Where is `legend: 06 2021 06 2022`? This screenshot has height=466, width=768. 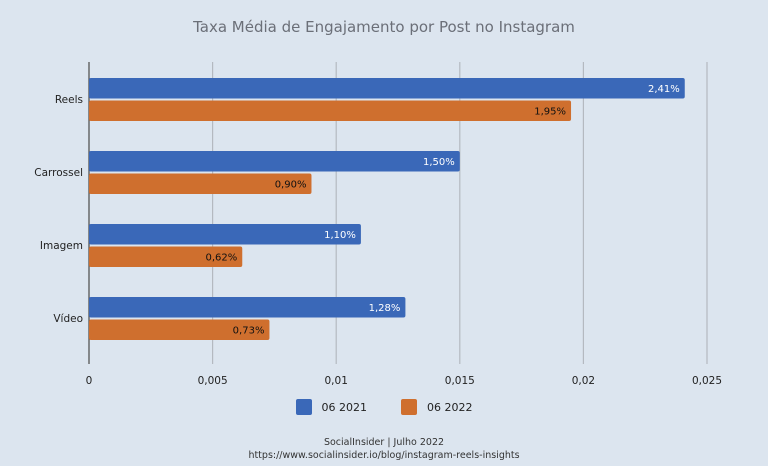 legend: 06 2021 06 2022 is located at coordinates (384, 407).